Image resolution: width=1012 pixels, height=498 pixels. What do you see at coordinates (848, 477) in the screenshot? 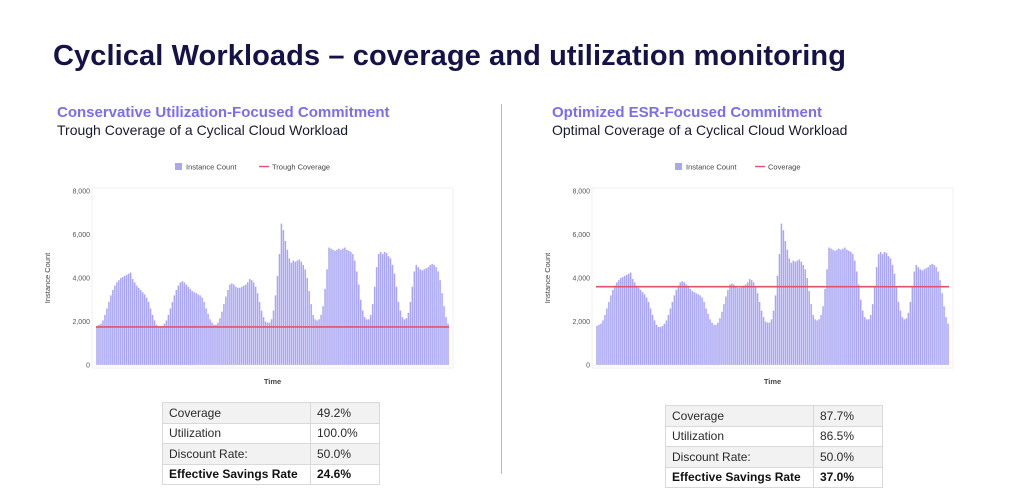
I see `stat-value: 37.0%` at bounding box center [848, 477].